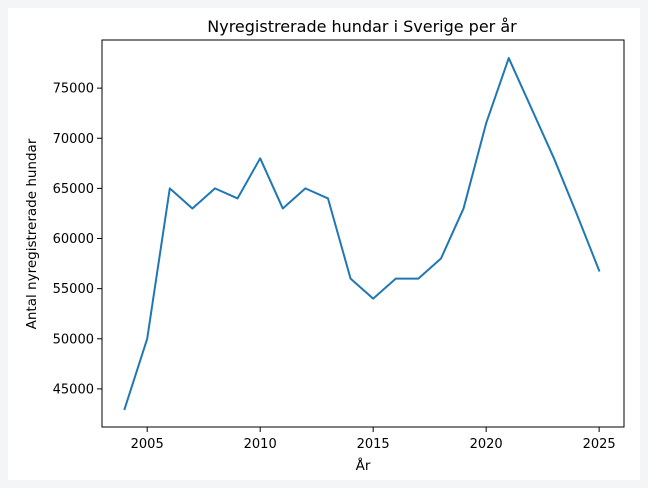 The image size is (648, 488). I want to click on chart-title: Nyregistrerade hundar i Sverige per år, so click(362, 26).